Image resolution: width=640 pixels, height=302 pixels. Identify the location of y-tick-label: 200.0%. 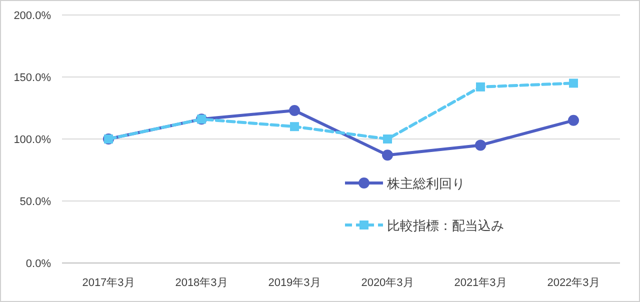
(33, 16).